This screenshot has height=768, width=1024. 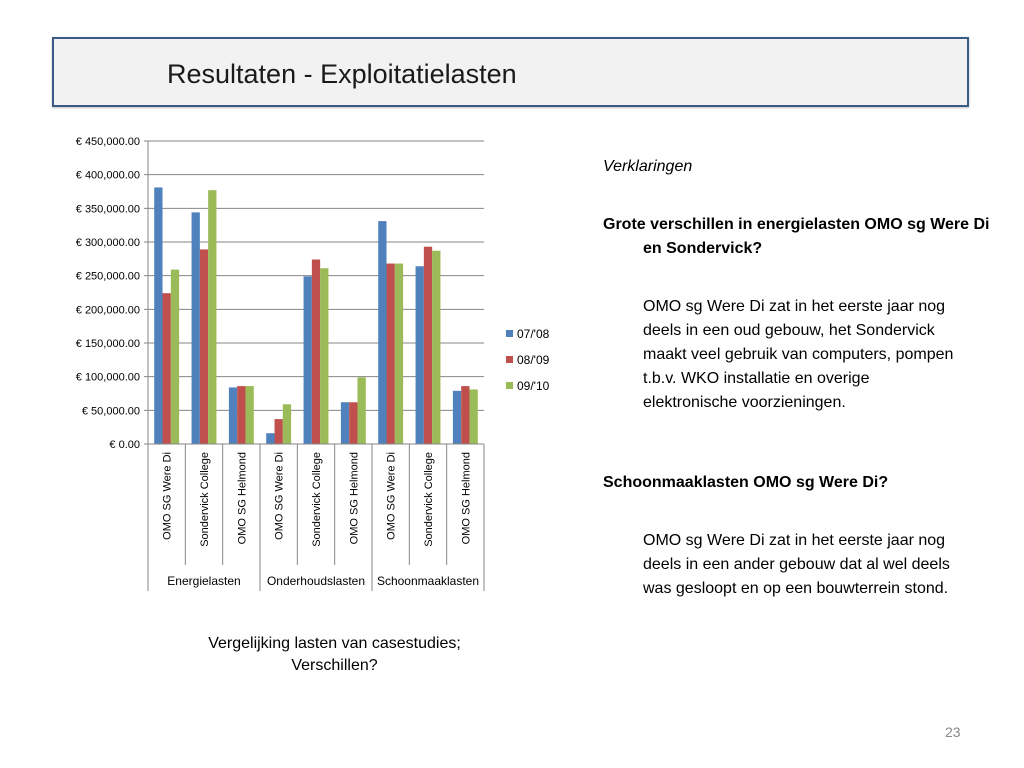 What do you see at coordinates (108, 176) in the screenshot?
I see `y-tick-label: € 400,000.00` at bounding box center [108, 176].